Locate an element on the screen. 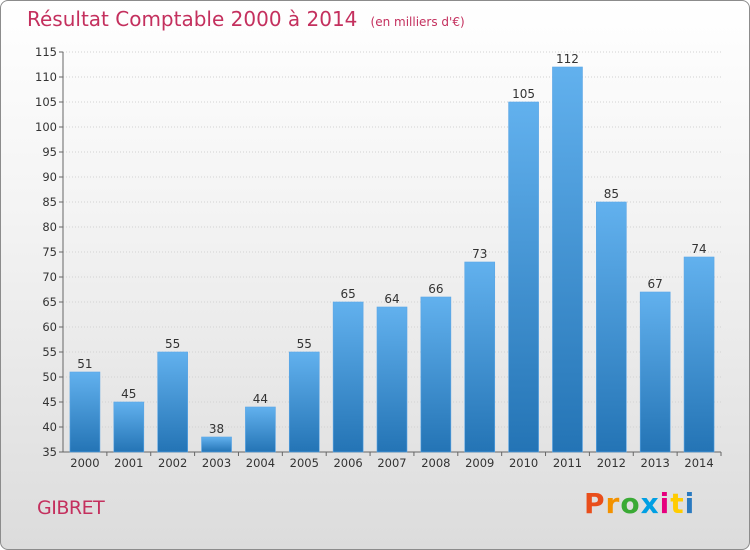  x-tick-label-2002: 2002 is located at coordinates (172, 463).